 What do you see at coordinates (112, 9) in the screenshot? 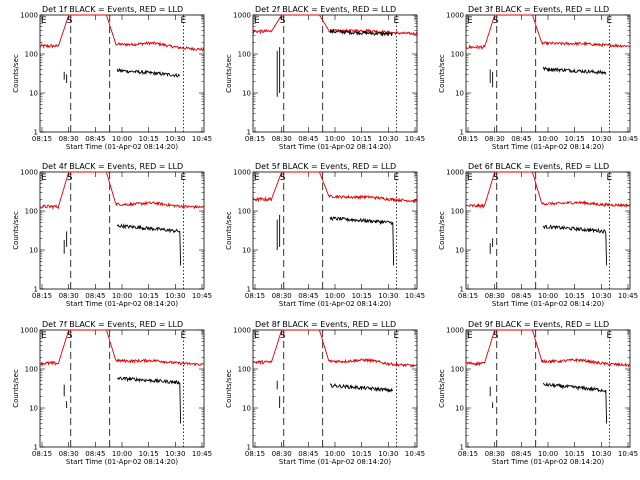
I see `panel-title: Det 1f BLACK = Events, RED = LLD` at bounding box center [112, 9].